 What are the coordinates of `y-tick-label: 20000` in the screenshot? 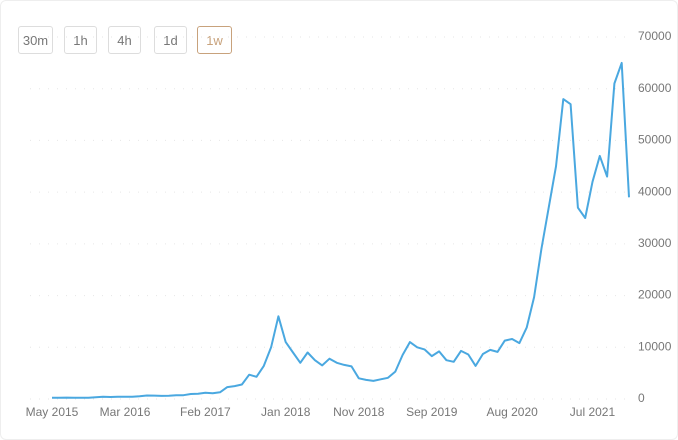 It's located at (655, 295).